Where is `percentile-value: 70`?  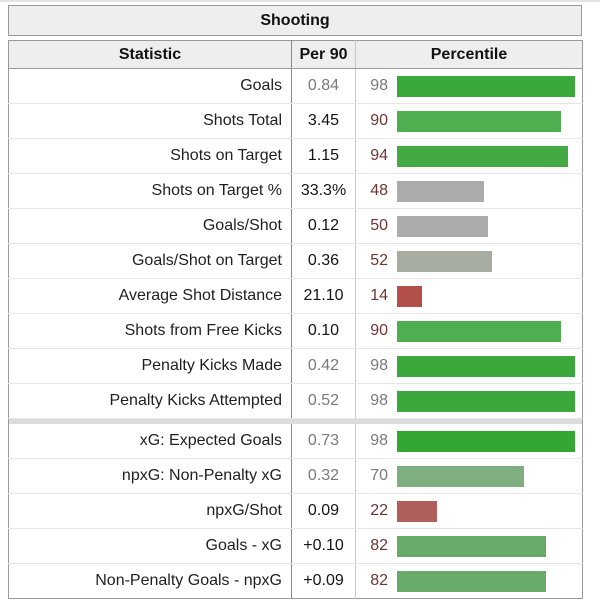 percentile-value: 70 is located at coordinates (379, 475).